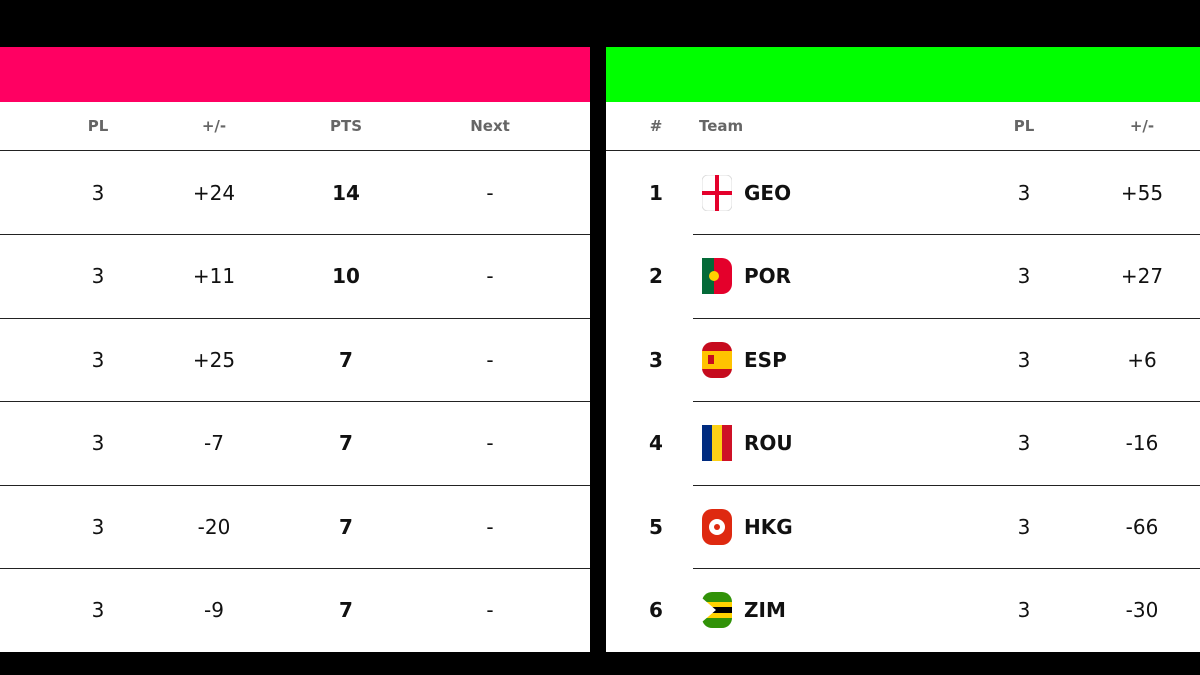  What do you see at coordinates (768, 276) in the screenshot?
I see `team-name: POR` at bounding box center [768, 276].